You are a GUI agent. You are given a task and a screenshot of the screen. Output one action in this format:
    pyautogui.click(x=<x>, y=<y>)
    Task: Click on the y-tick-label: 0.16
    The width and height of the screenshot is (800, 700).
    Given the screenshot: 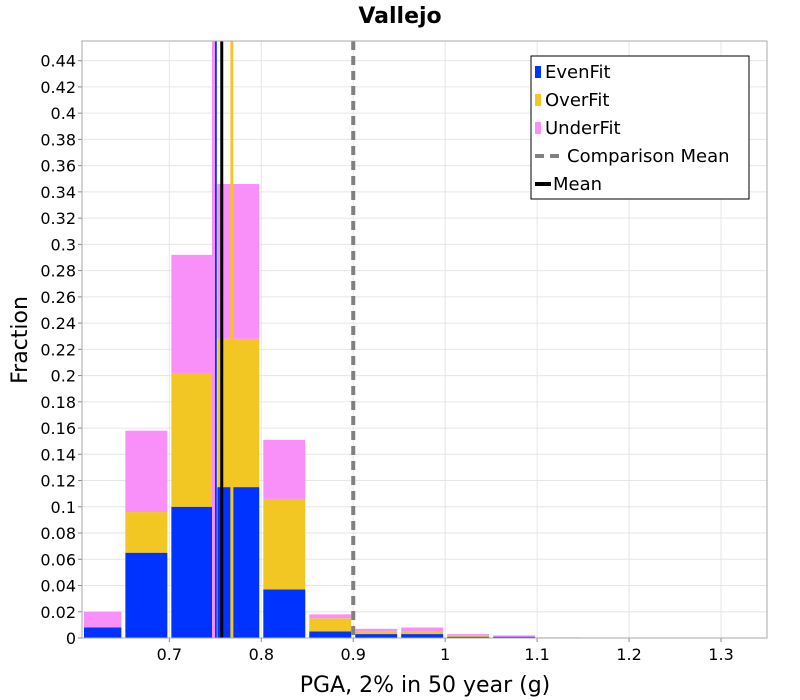 What is the action you would take?
    pyautogui.click(x=58, y=428)
    